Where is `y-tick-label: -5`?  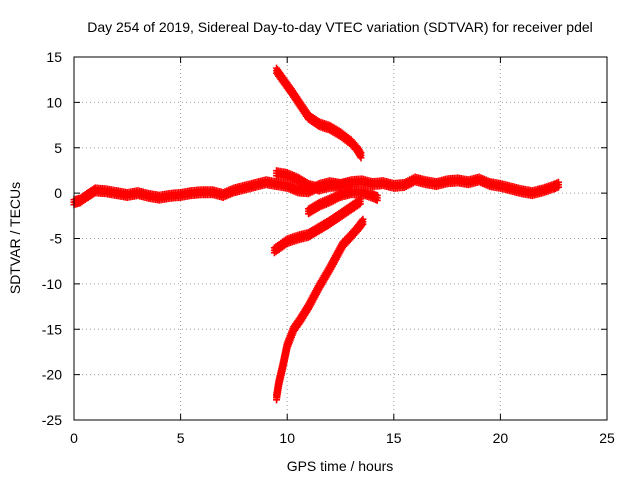
y-tick-label: -5 is located at coordinates (56, 239).